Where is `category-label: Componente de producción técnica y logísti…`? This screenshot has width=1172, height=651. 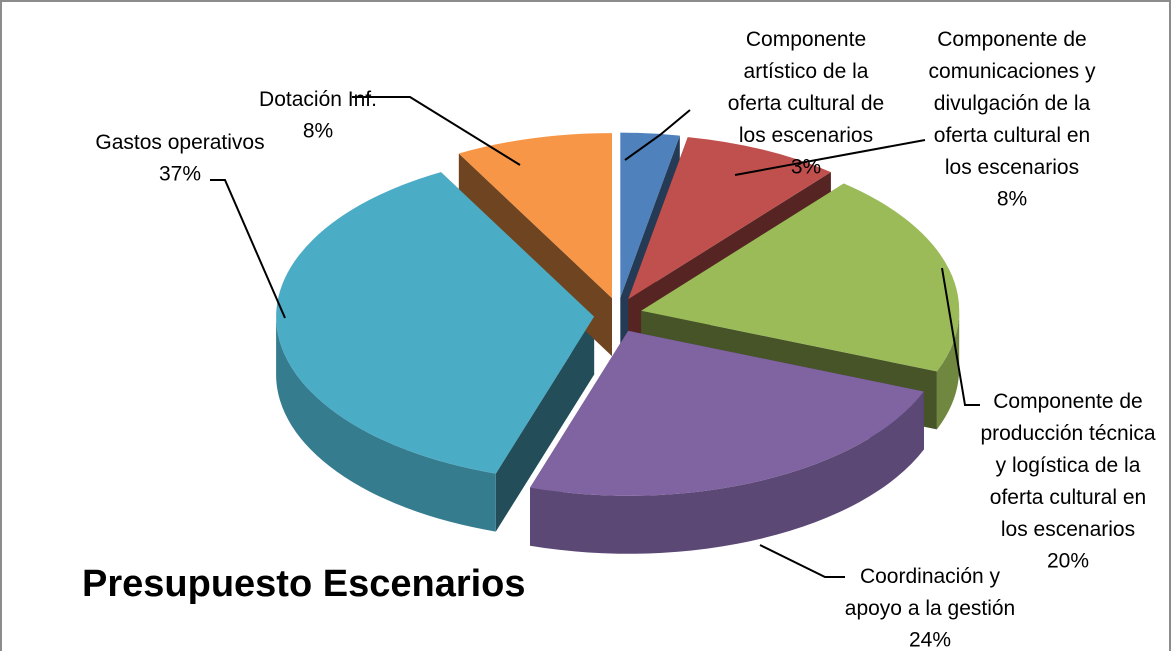
category-label: Componente de producción técnica y logísti… is located at coordinates (1067, 465).